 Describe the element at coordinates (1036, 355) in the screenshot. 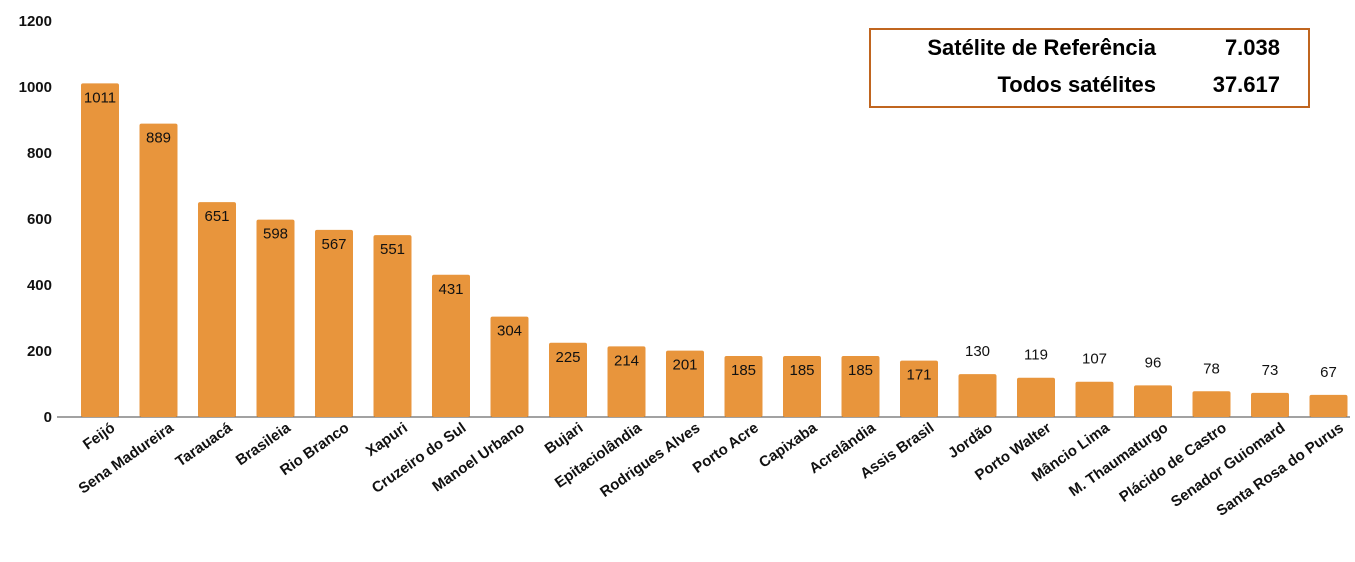

I see `data-label: 119` at that location.